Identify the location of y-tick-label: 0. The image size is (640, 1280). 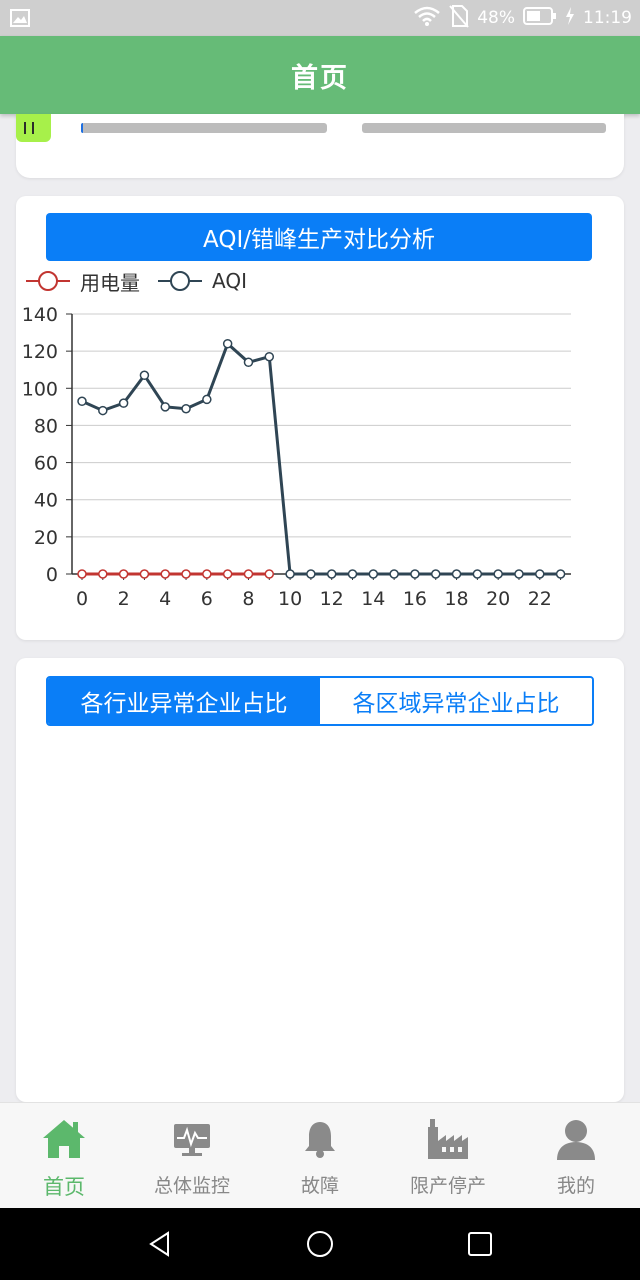
(52, 575).